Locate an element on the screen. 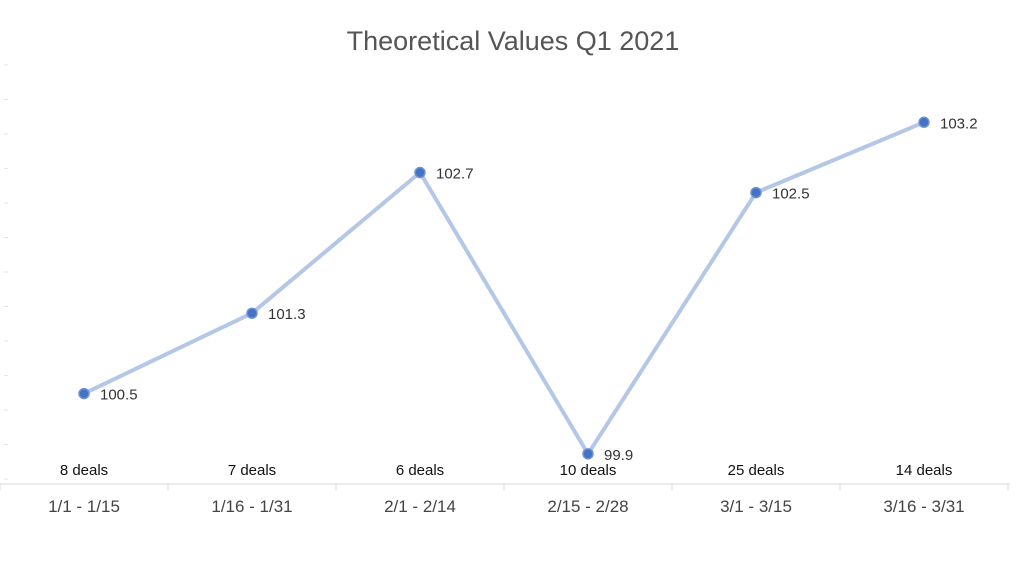 Image resolution: width=1024 pixels, height=567 pixels. x-tick-label: 2/15 - 2/28 is located at coordinates (587, 506).